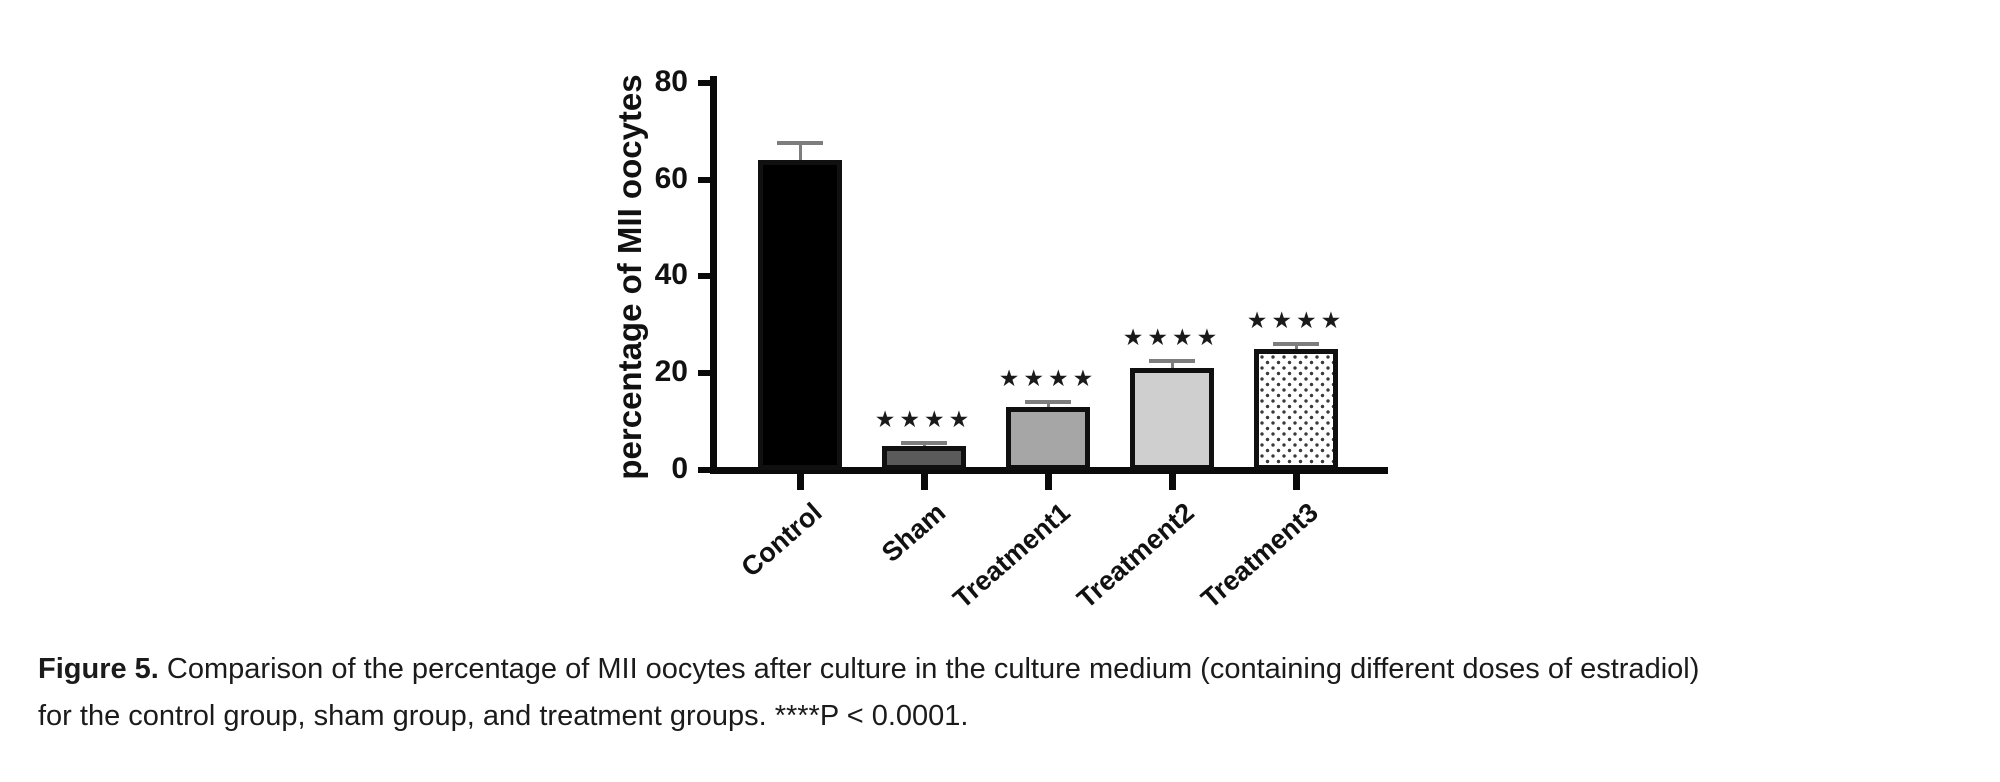 Image resolution: width=2000 pixels, height=782 pixels. What do you see at coordinates (800, 482) in the screenshot?
I see `x-tick-control` at bounding box center [800, 482].